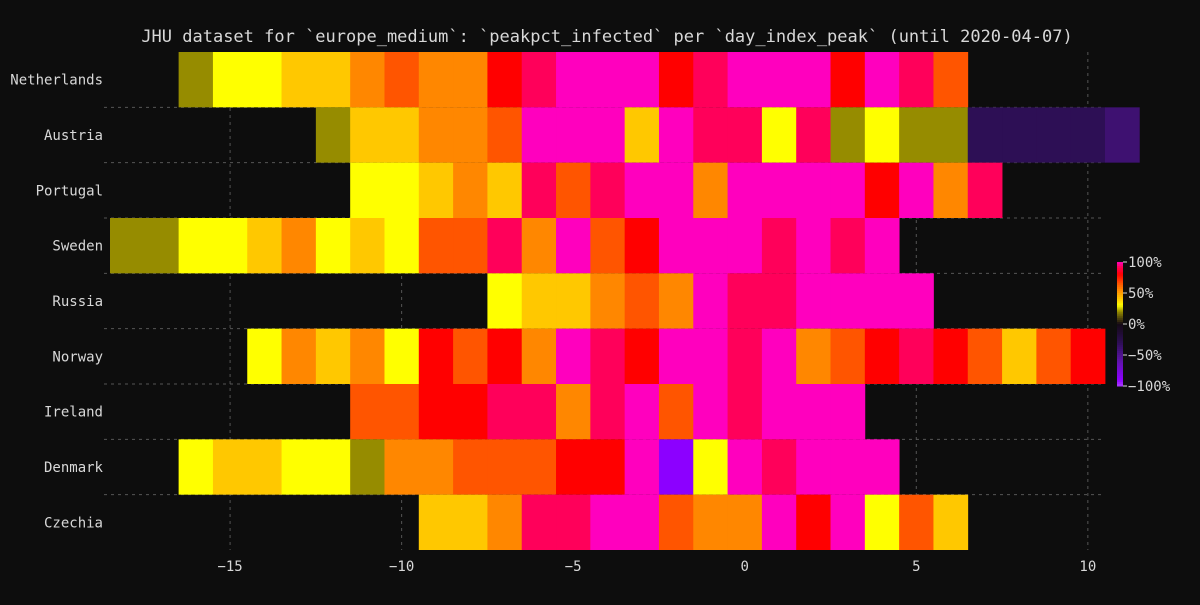 The image size is (1200, 605). Describe the element at coordinates (1136, 325) in the screenshot. I see `colorbar-tick-label: 0%` at that location.